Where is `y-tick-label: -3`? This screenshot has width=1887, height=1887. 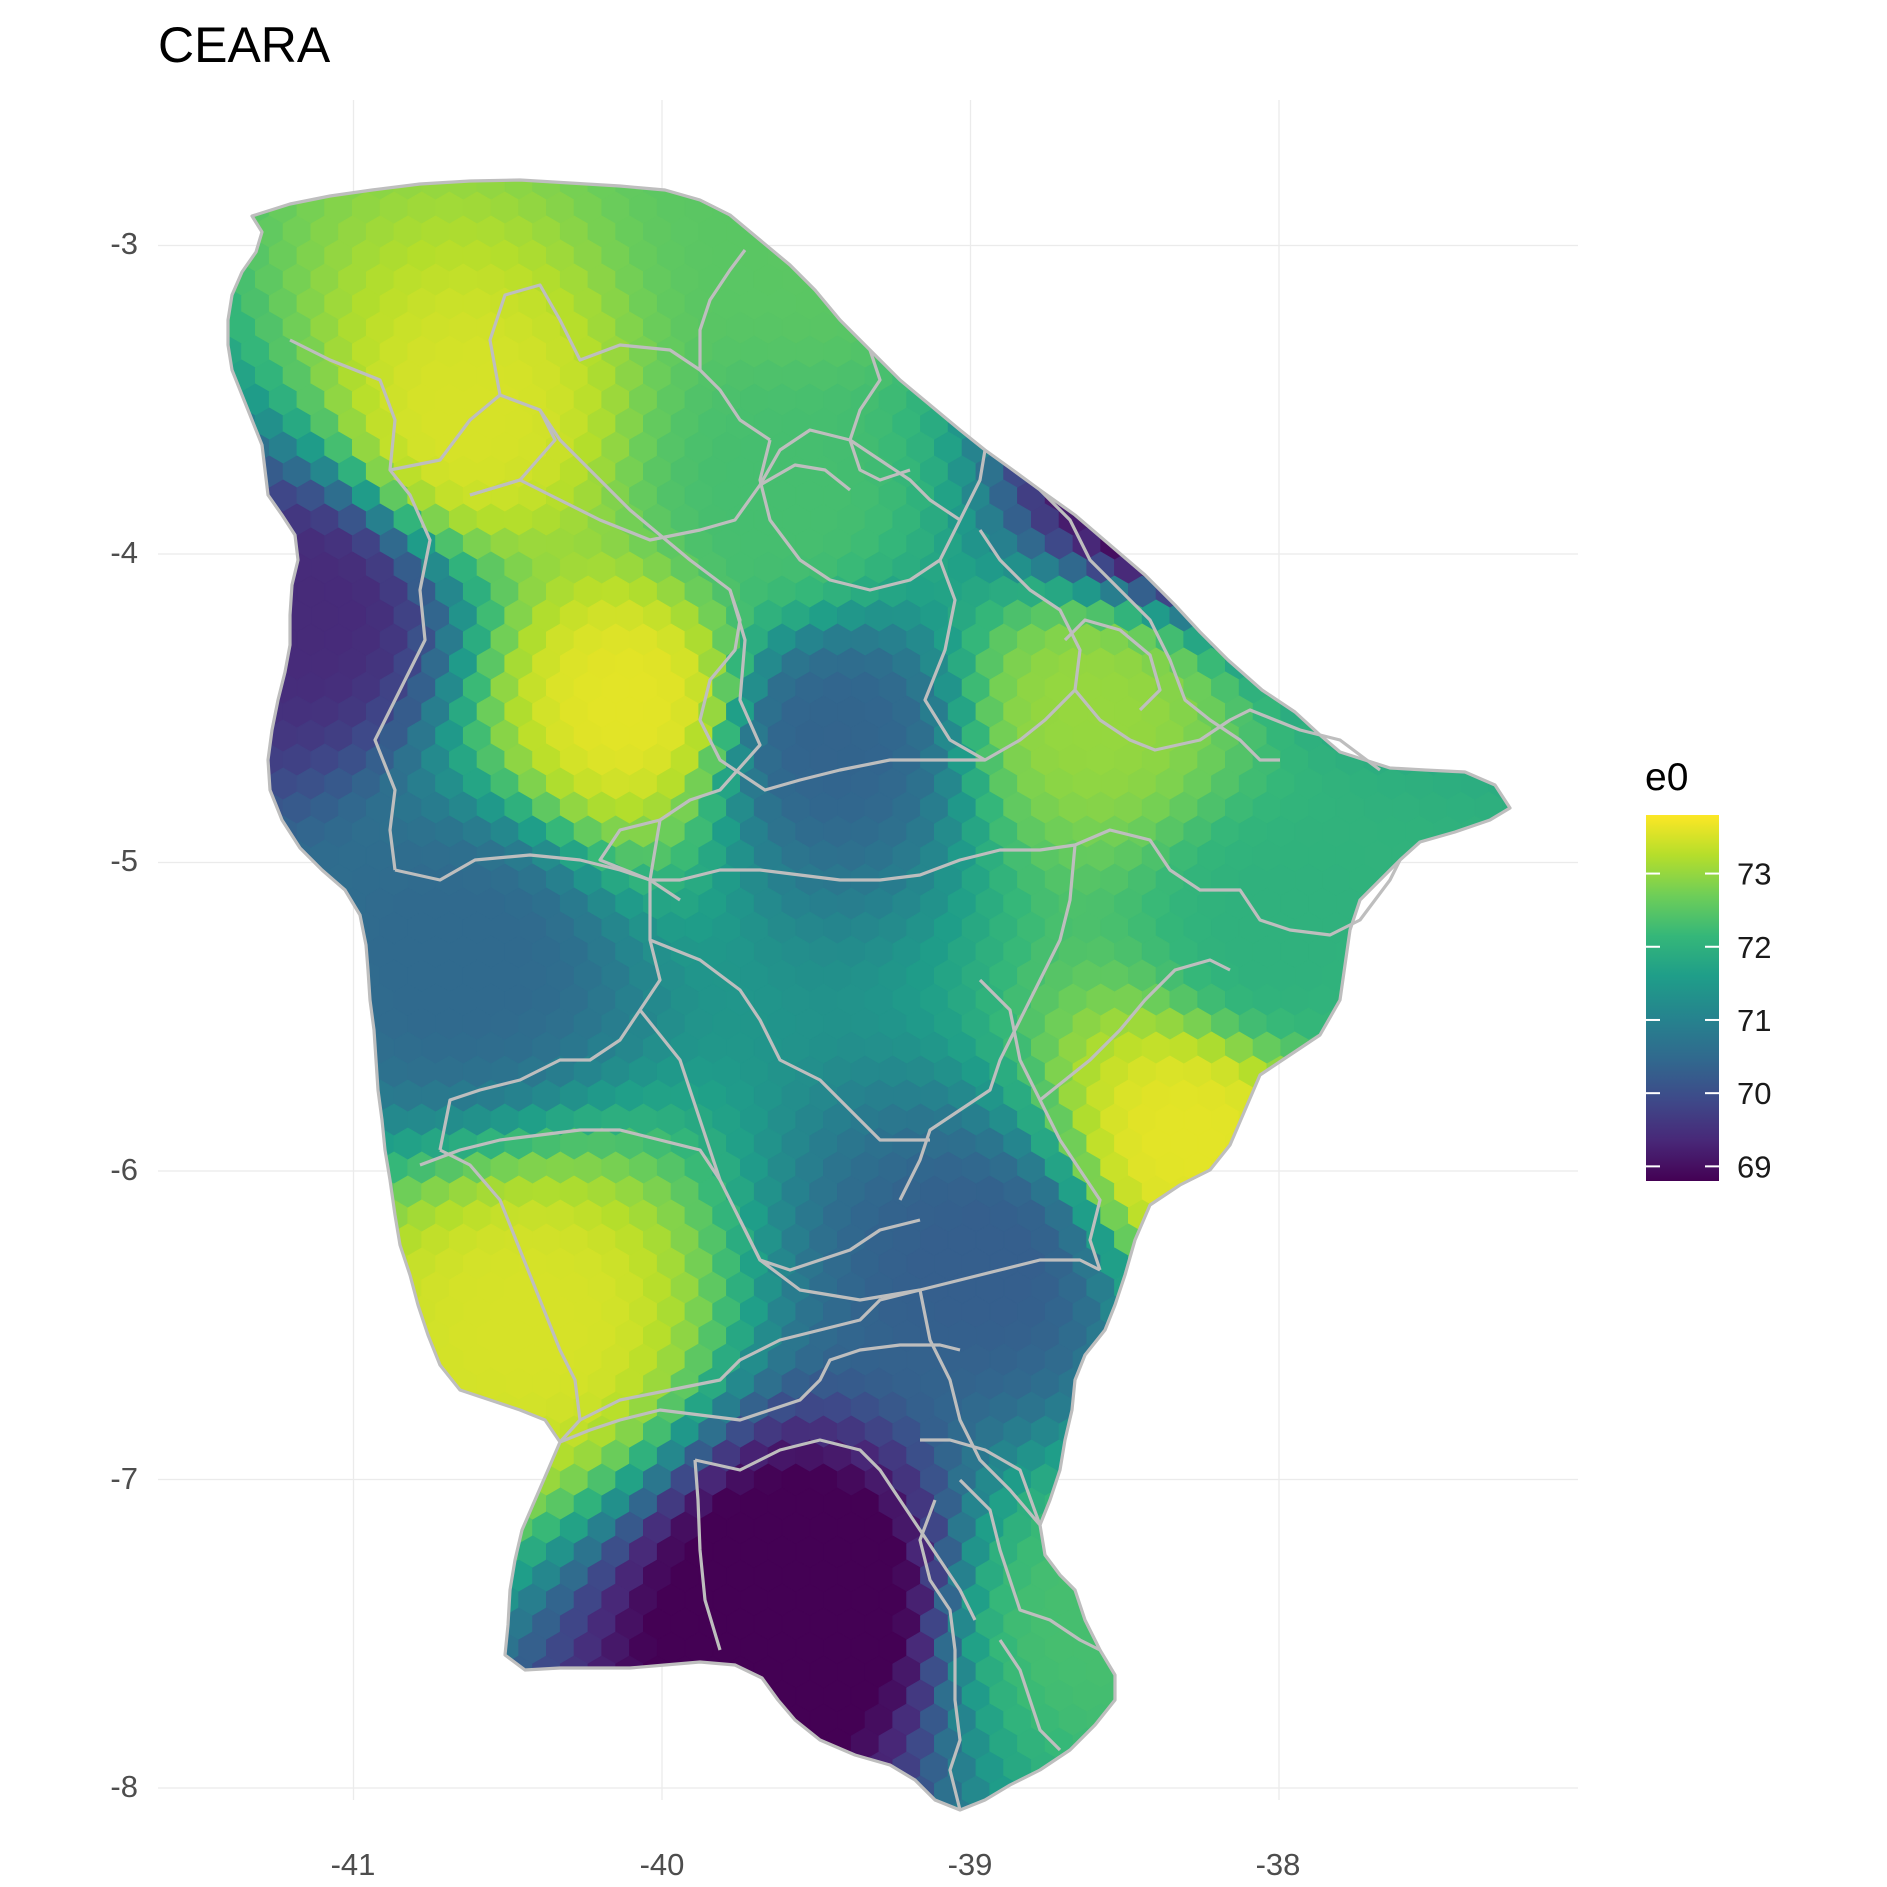 y-tick-label: -3 is located at coordinates (124, 243).